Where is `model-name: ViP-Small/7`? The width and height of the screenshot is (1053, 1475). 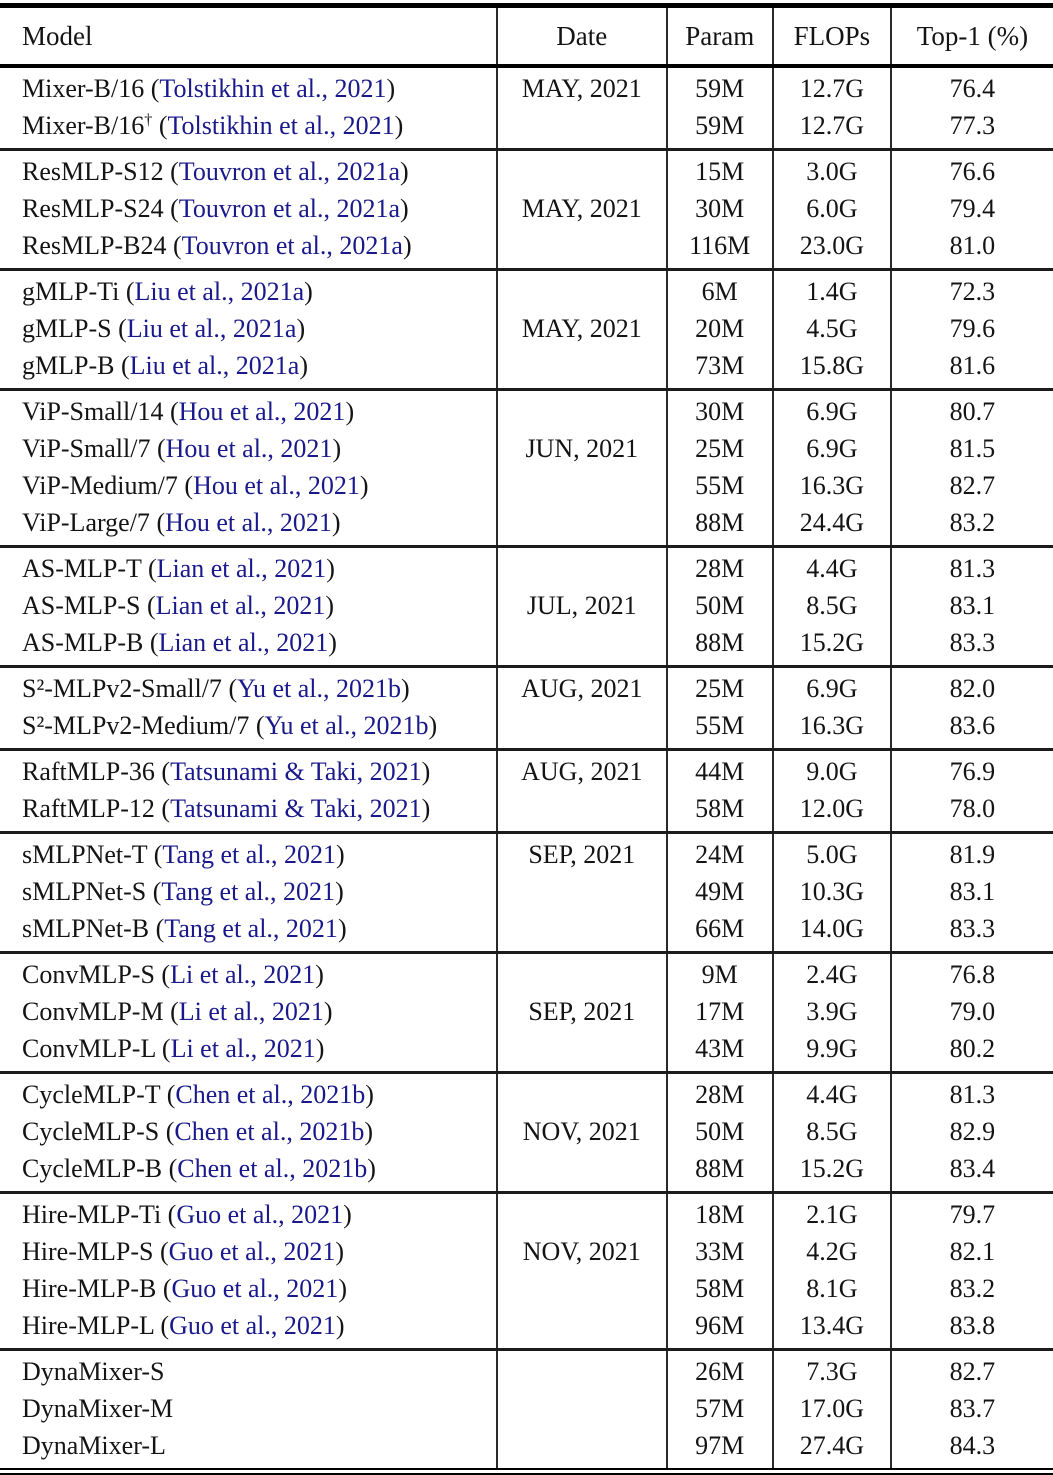
model-name: ViP-Small/7 is located at coordinates (86, 448).